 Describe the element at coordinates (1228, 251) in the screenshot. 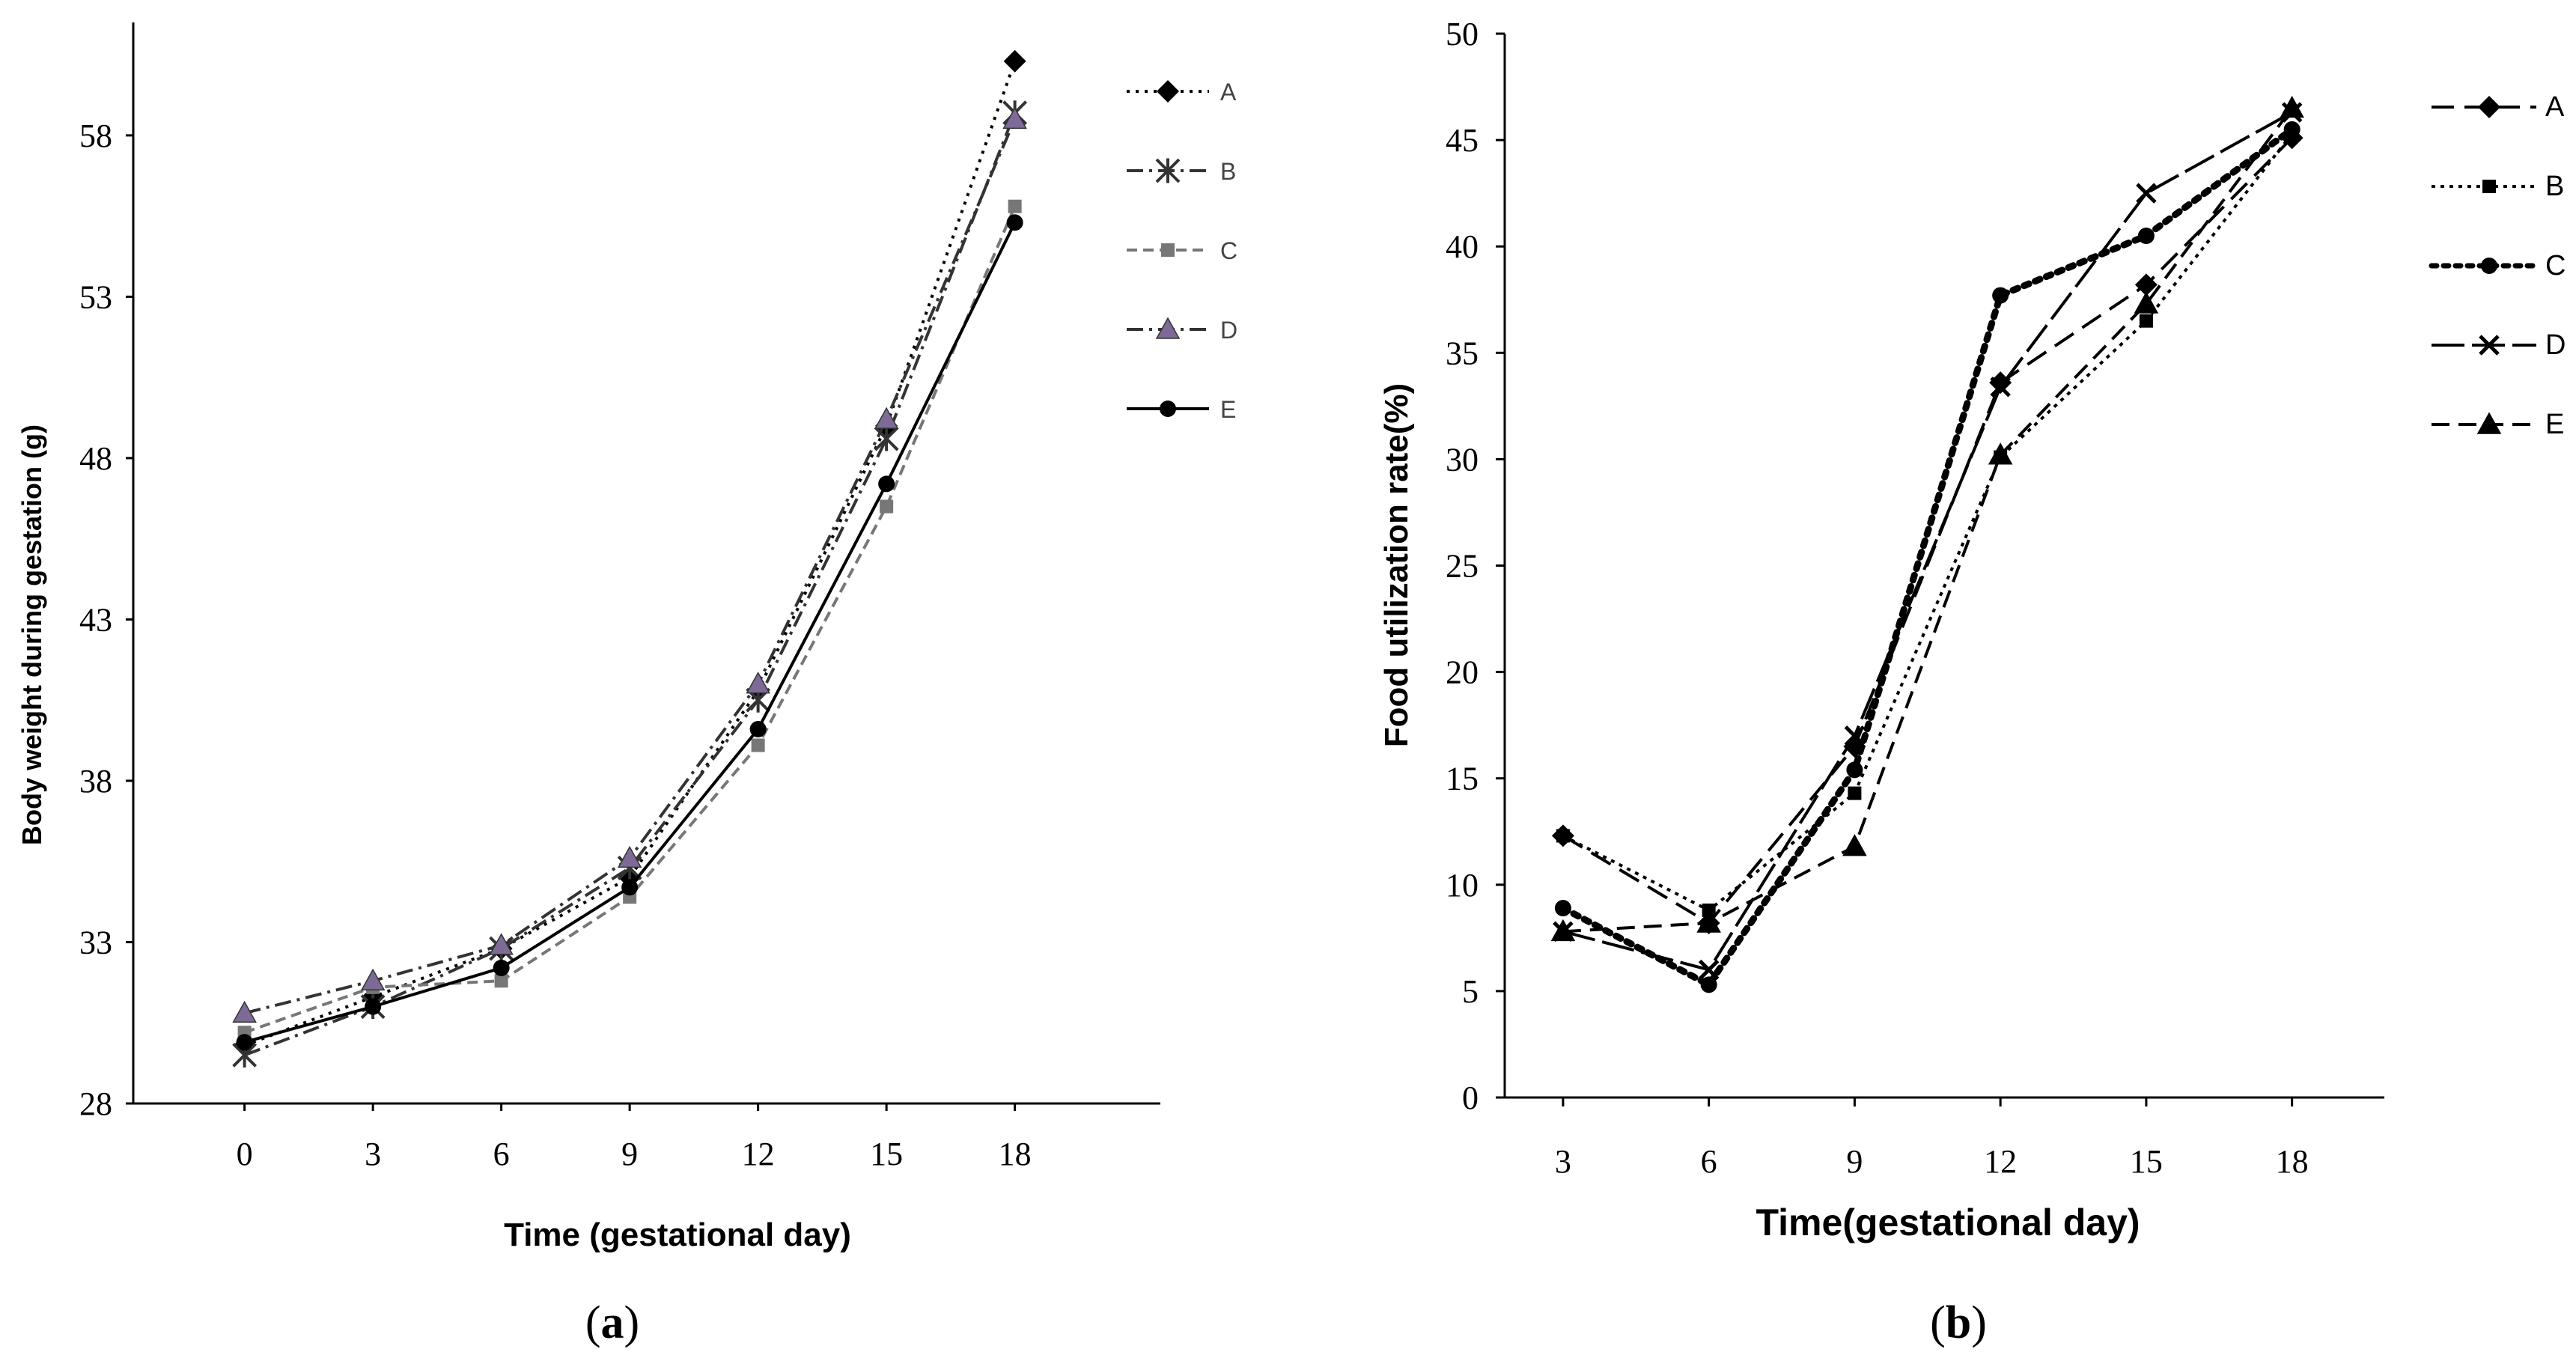

I see `chart-a-legend-label-C: C` at that location.